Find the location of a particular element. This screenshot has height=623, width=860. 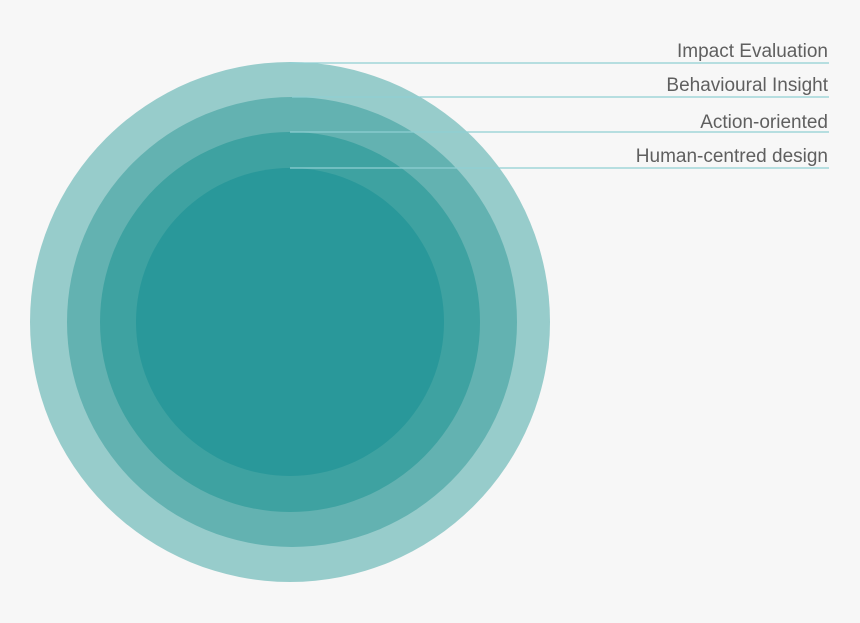

label-behavioural-insight: Behavioural Insight is located at coordinates (747, 85).